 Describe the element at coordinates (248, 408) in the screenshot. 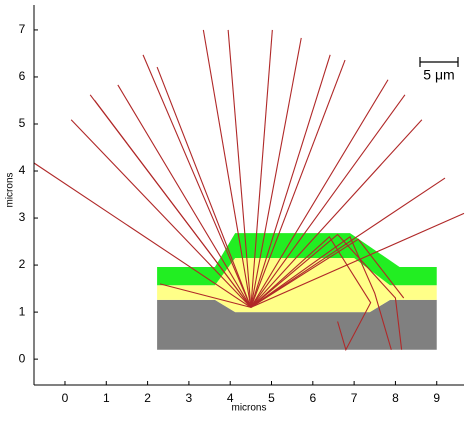

I see `x-axis-label: microns` at that location.